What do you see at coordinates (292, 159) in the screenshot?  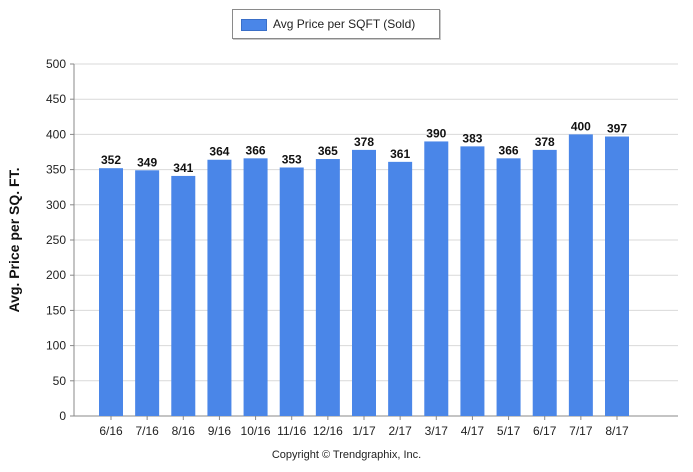 I see `data-label: 353` at bounding box center [292, 159].